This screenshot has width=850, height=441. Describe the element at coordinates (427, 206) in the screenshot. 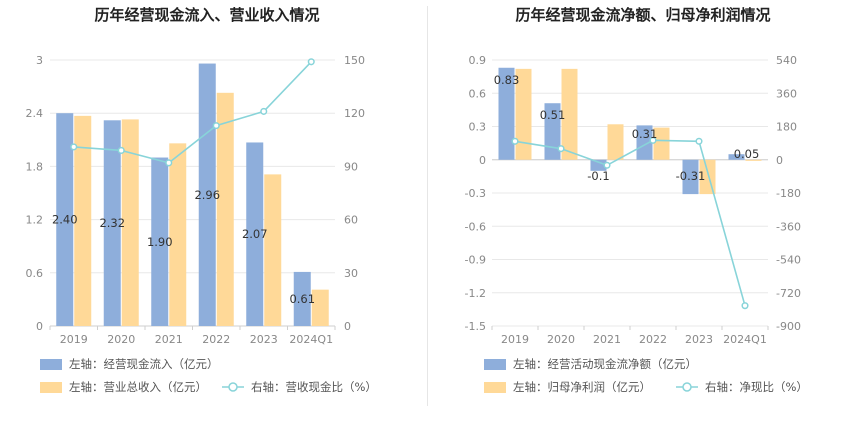

I see `chart-divider` at that location.